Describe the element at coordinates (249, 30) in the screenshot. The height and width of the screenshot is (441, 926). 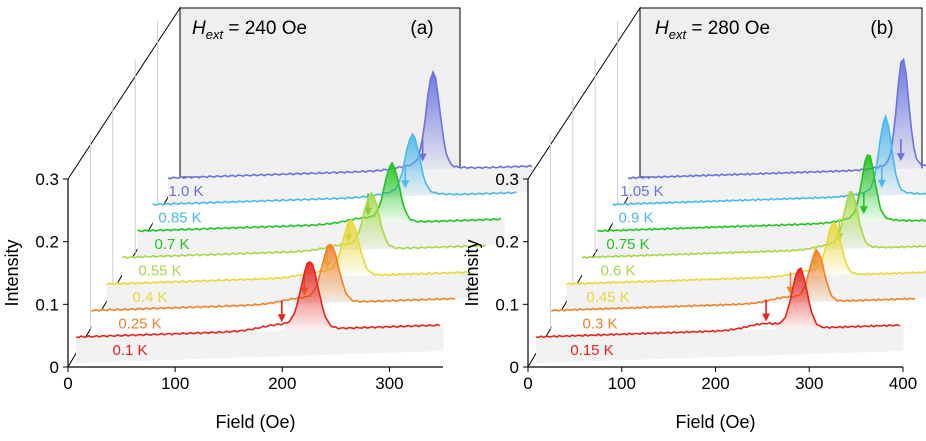
I see `panel-title: Hext = 240 Oe` at that location.